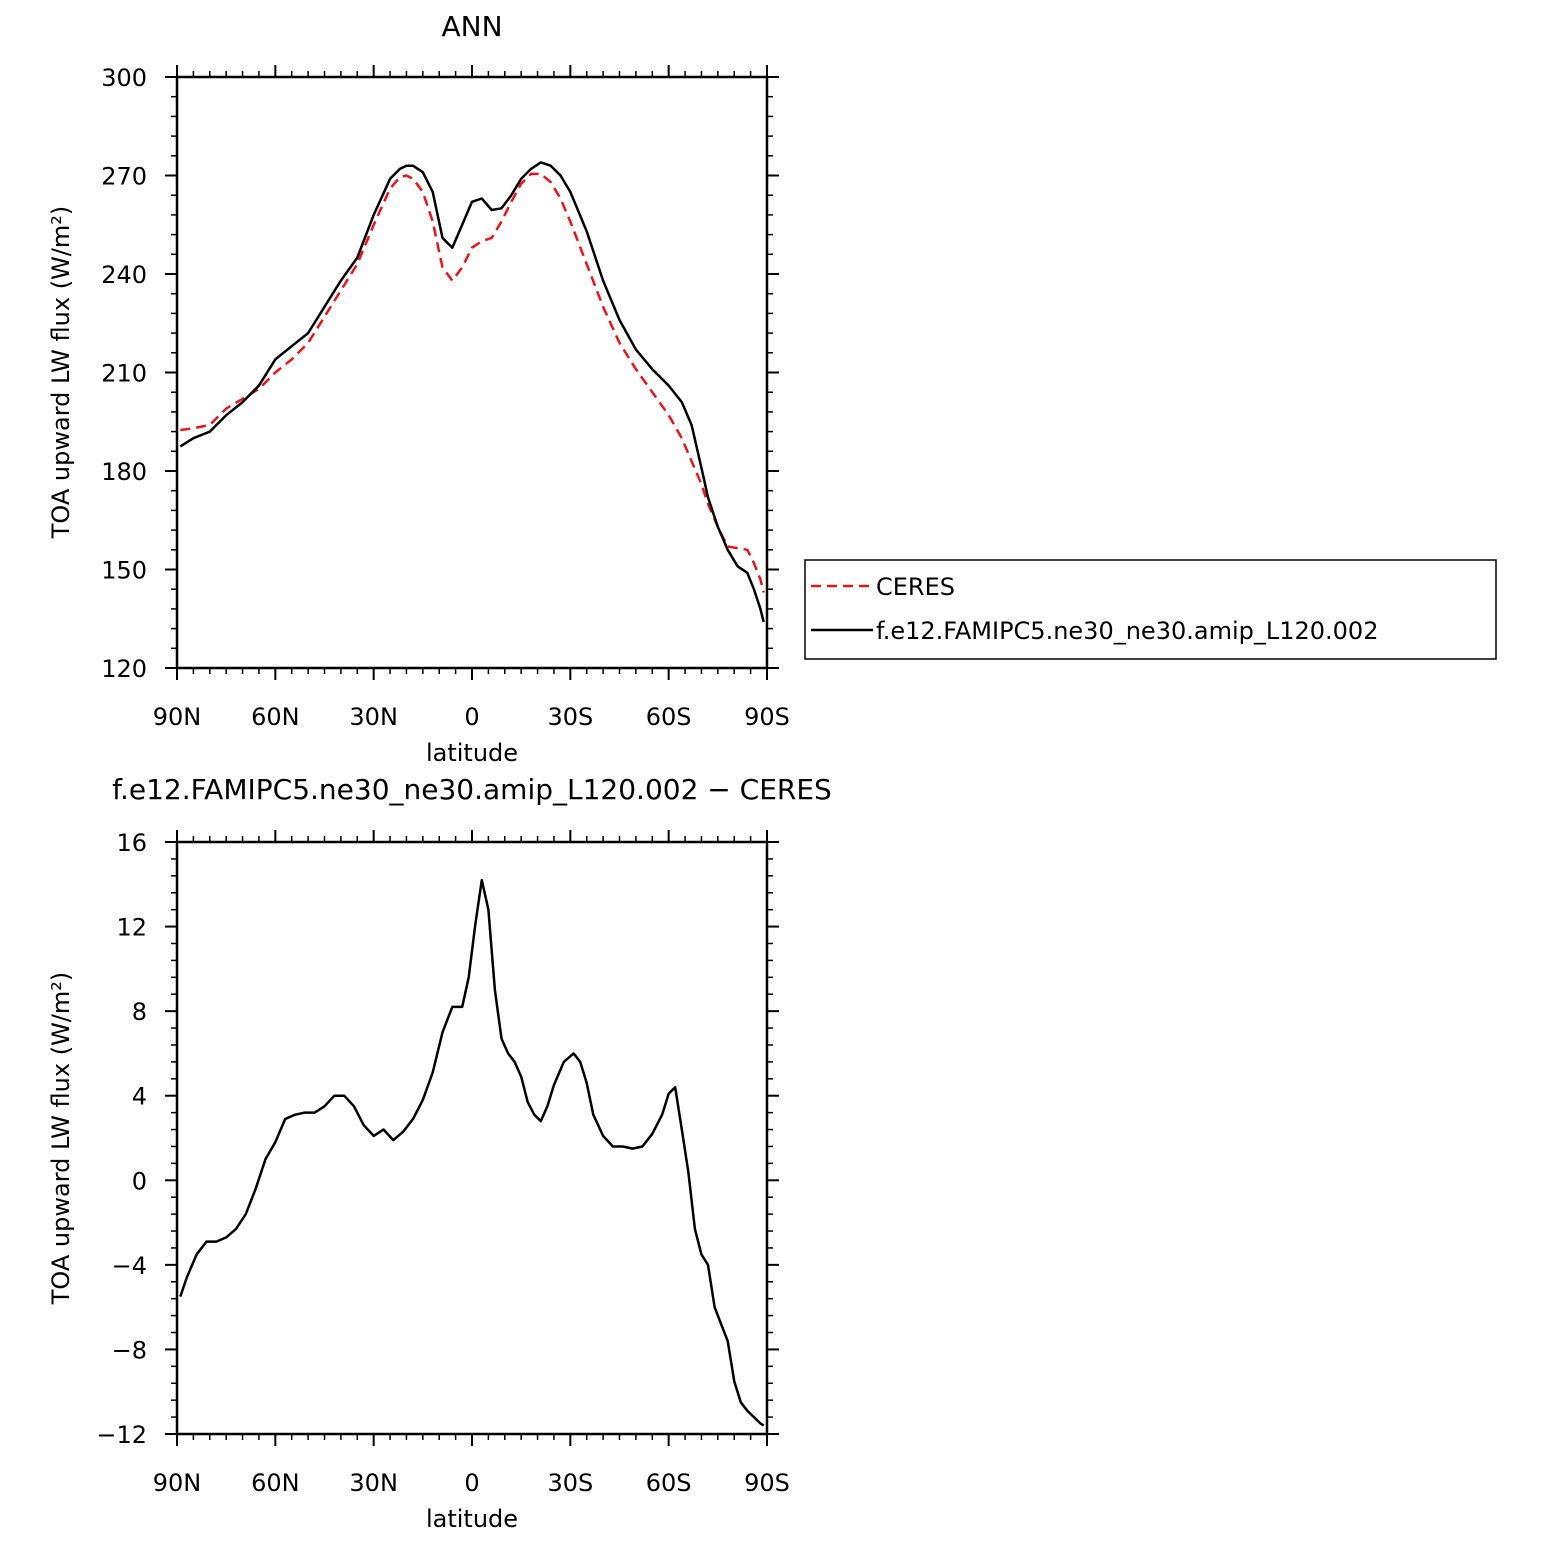 The image size is (1541, 1541). Describe the element at coordinates (124, 472) in the screenshot. I see `ytick-label: 180` at that location.